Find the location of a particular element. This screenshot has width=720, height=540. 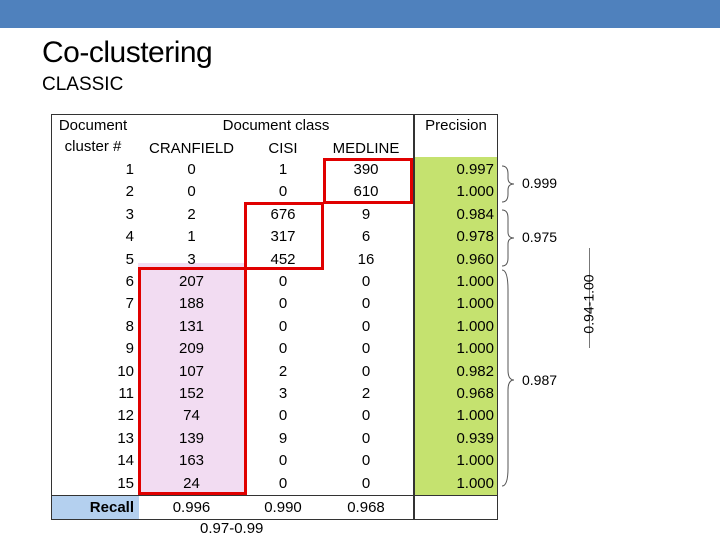

precision-value: 0.982 is located at coordinates (475, 371).